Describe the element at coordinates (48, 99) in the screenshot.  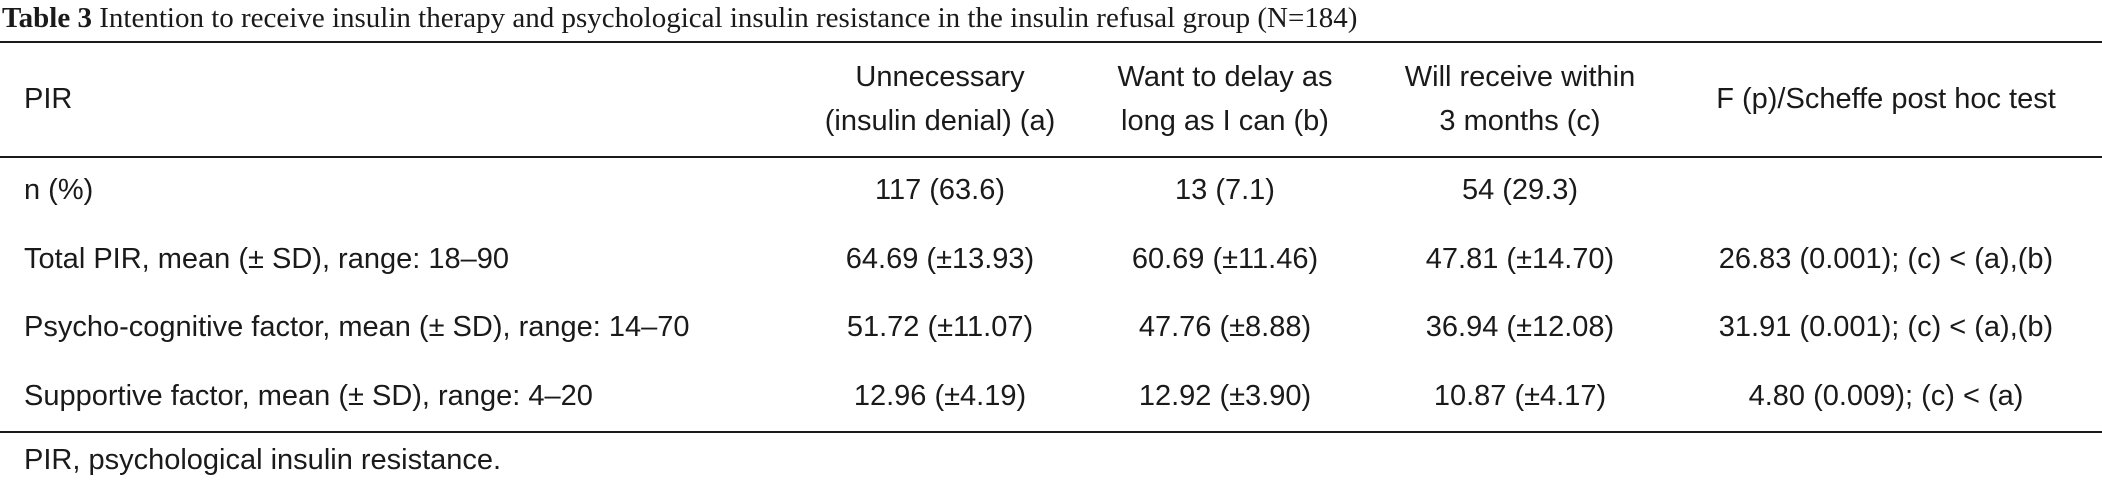
I see `column-header-pir-label: PIR` at that location.